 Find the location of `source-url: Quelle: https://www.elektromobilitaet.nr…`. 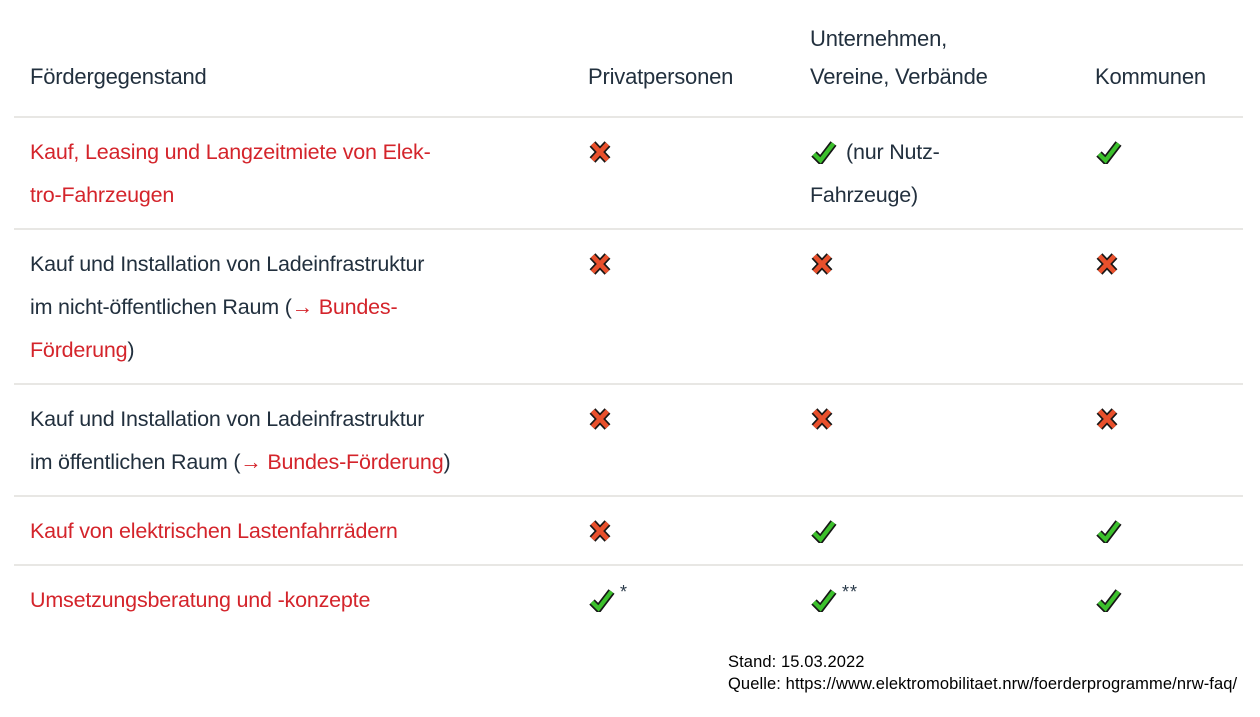

source-url: Quelle: https://www.elektromobilitaet.nr… is located at coordinates (983, 684).